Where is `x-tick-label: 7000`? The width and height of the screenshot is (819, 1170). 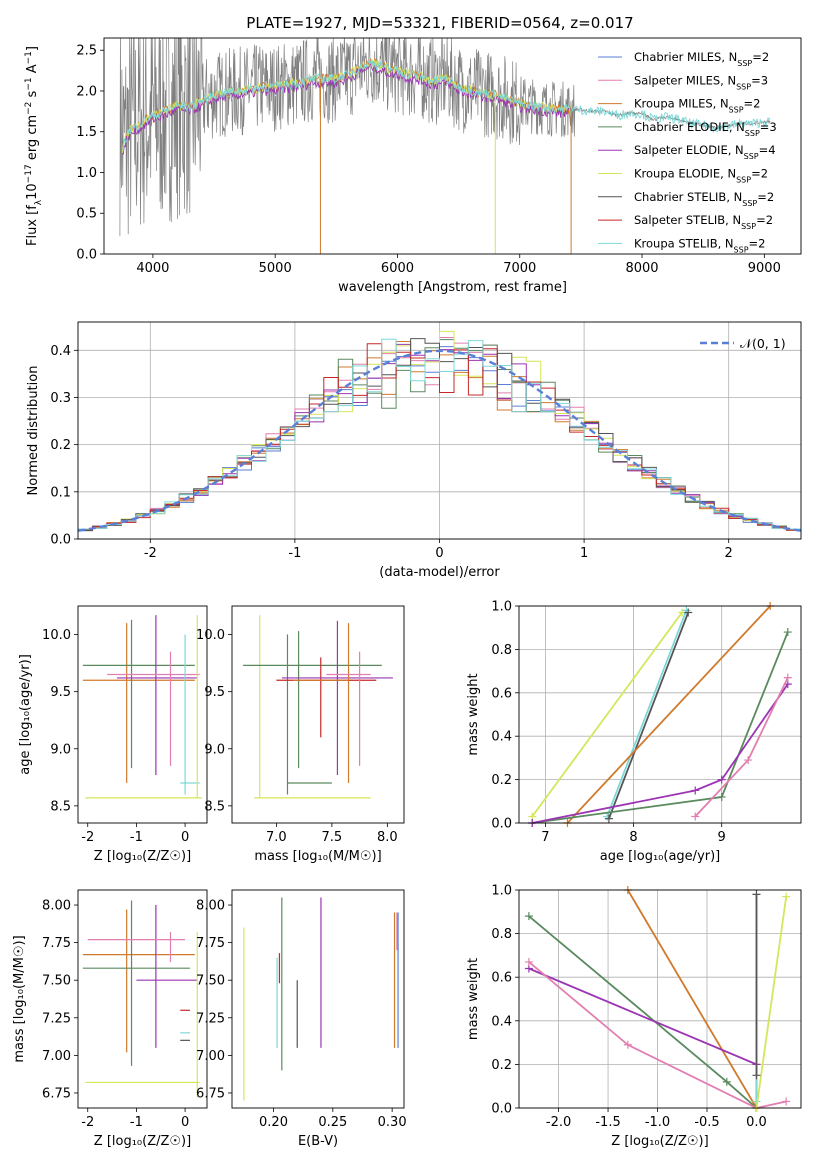
x-tick-label: 7000 is located at coordinates (519, 268).